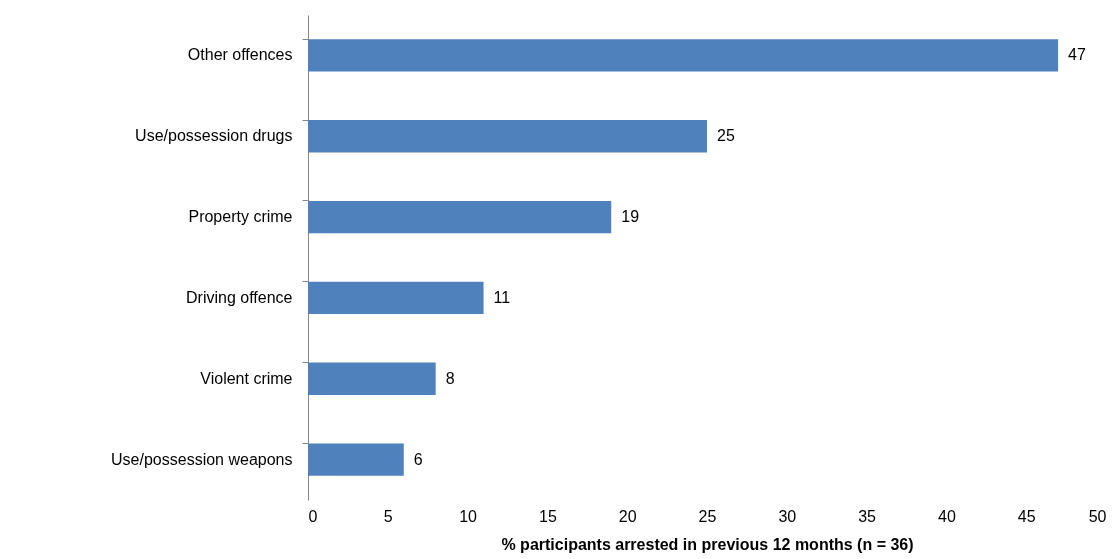 The height and width of the screenshot is (559, 1120). Describe the element at coordinates (468, 516) in the screenshot. I see `x-tick-label: 10` at that location.